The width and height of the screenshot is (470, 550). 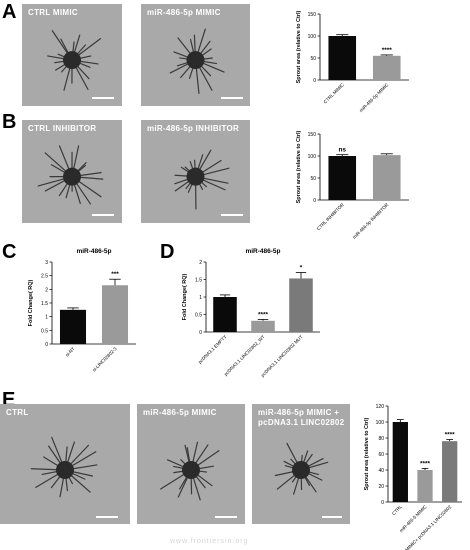 I want to click on y-tick-label: 3, so click(x=46, y=263).